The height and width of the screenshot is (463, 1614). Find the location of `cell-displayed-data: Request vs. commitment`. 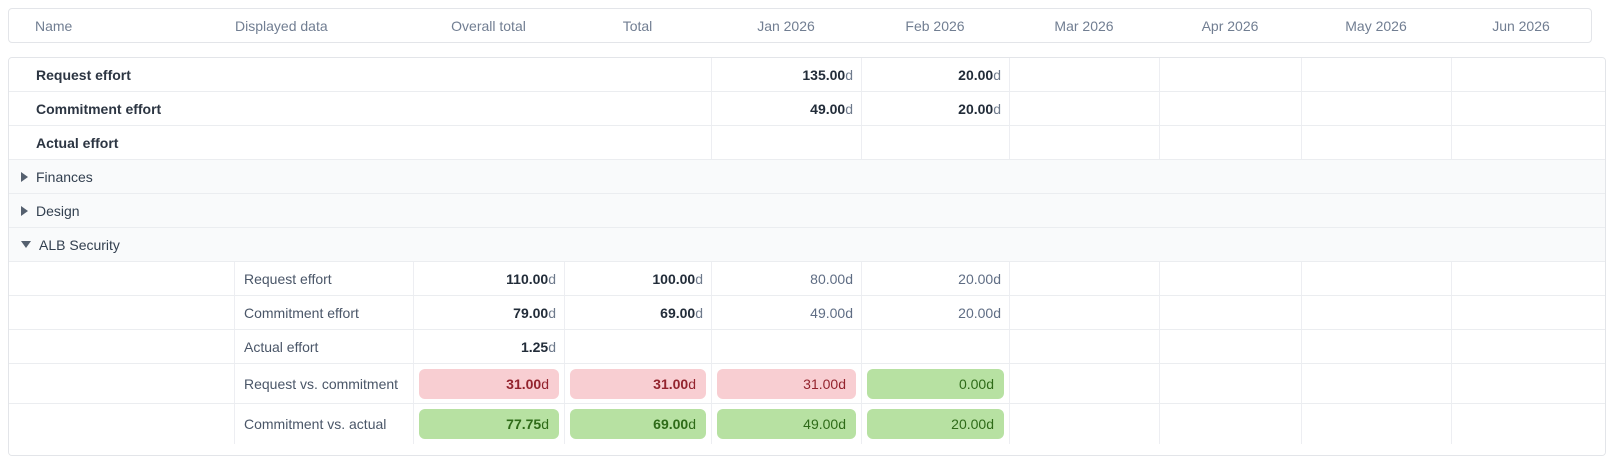

cell-displayed-data: Request vs. commitment is located at coordinates (323, 383).